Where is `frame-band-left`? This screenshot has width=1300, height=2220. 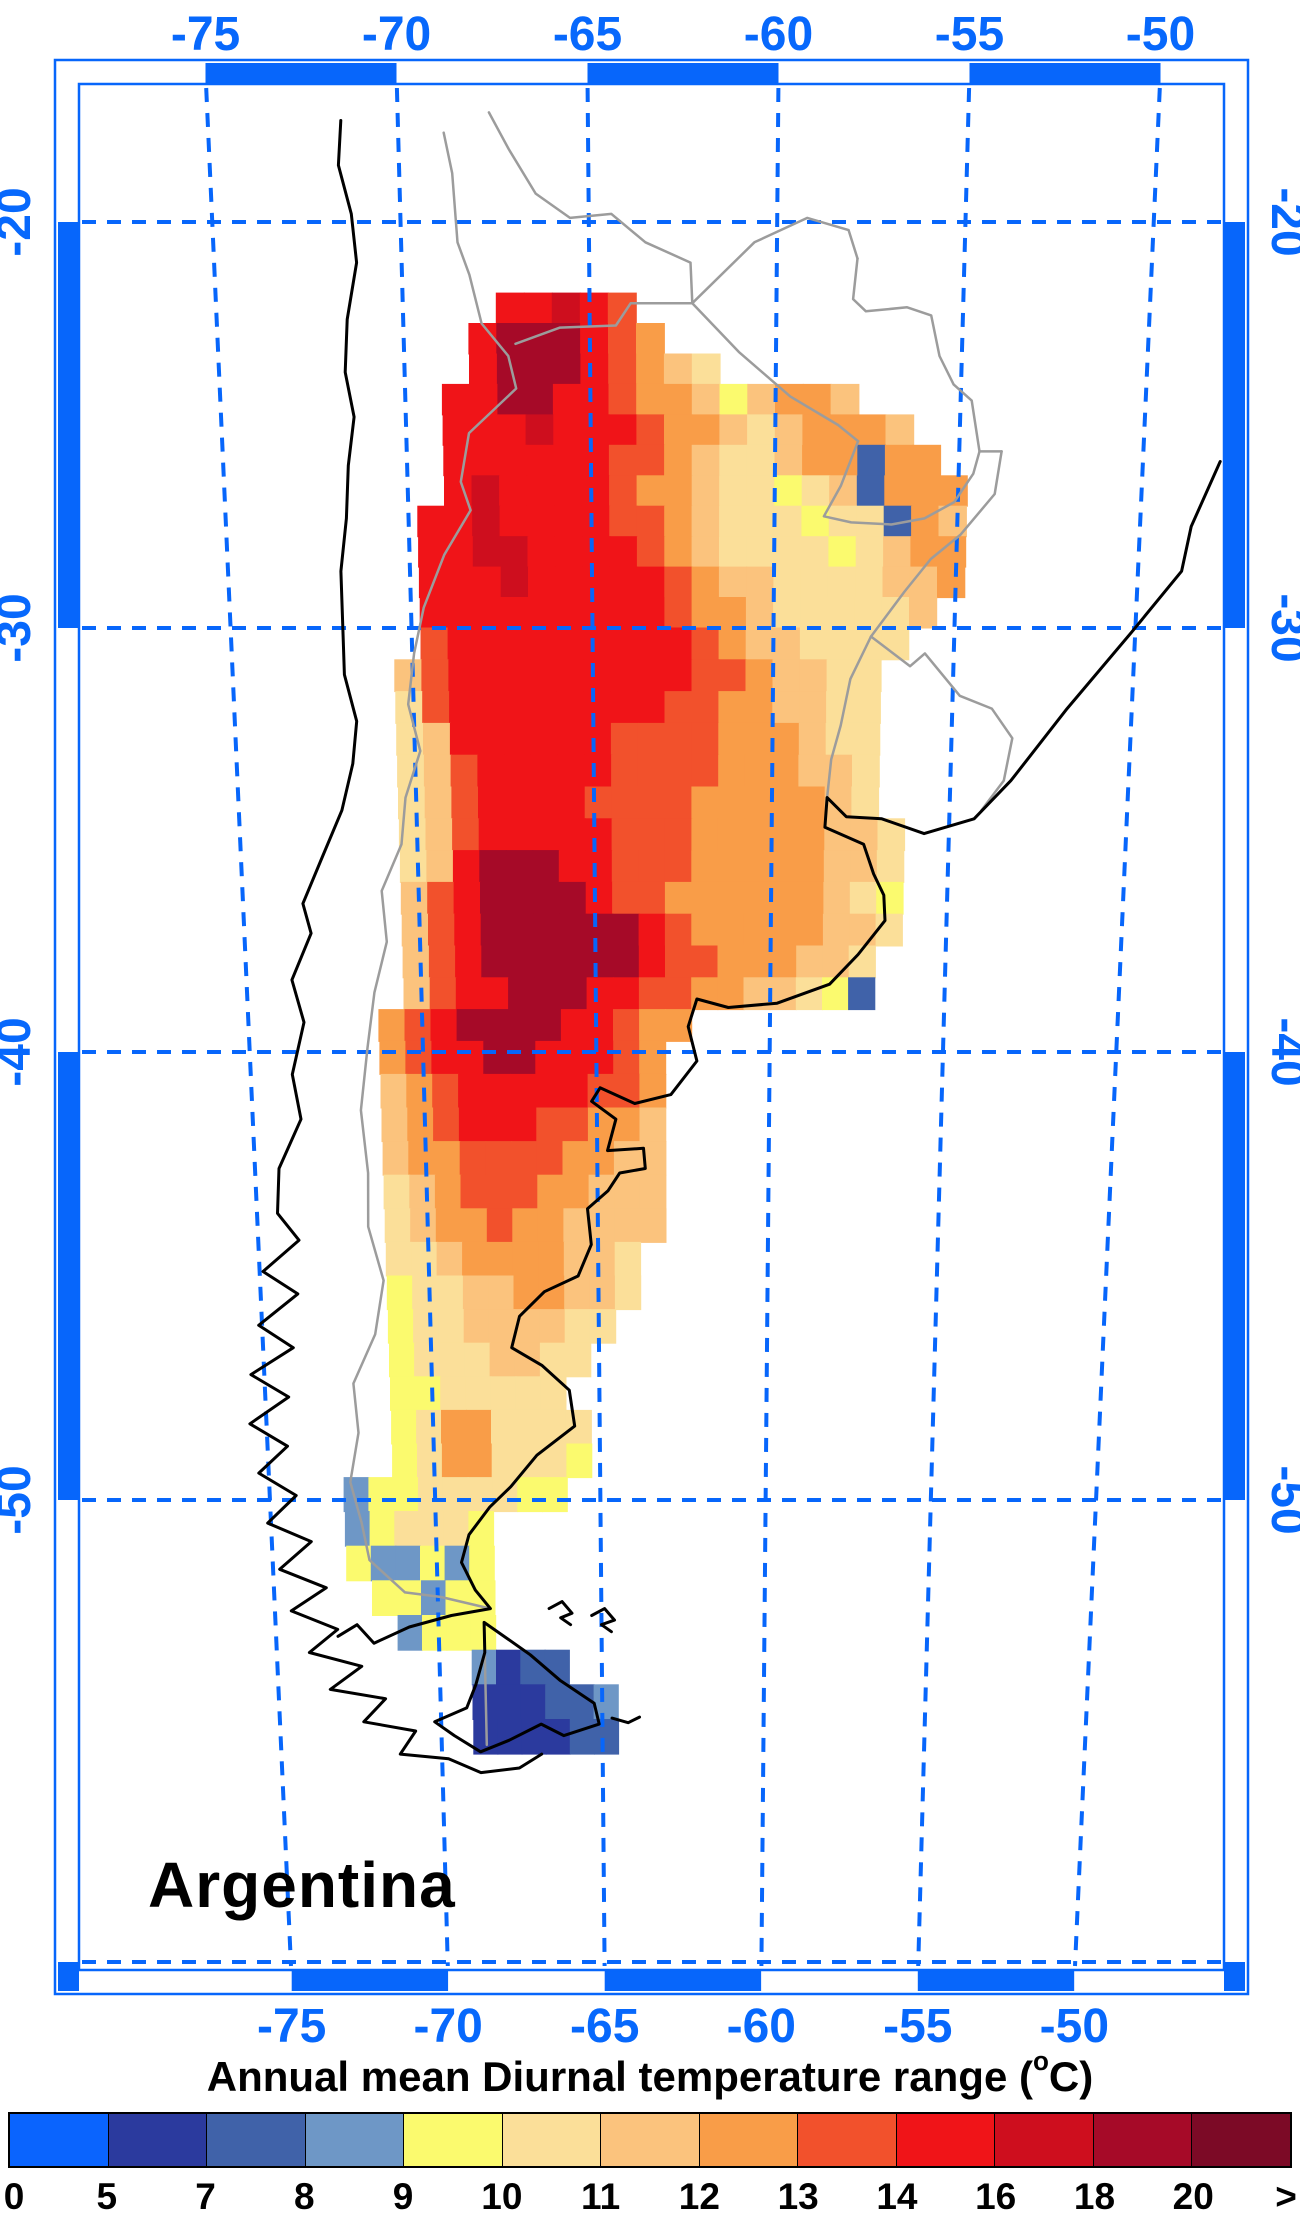 frame-band-left is located at coordinates (68, 1276).